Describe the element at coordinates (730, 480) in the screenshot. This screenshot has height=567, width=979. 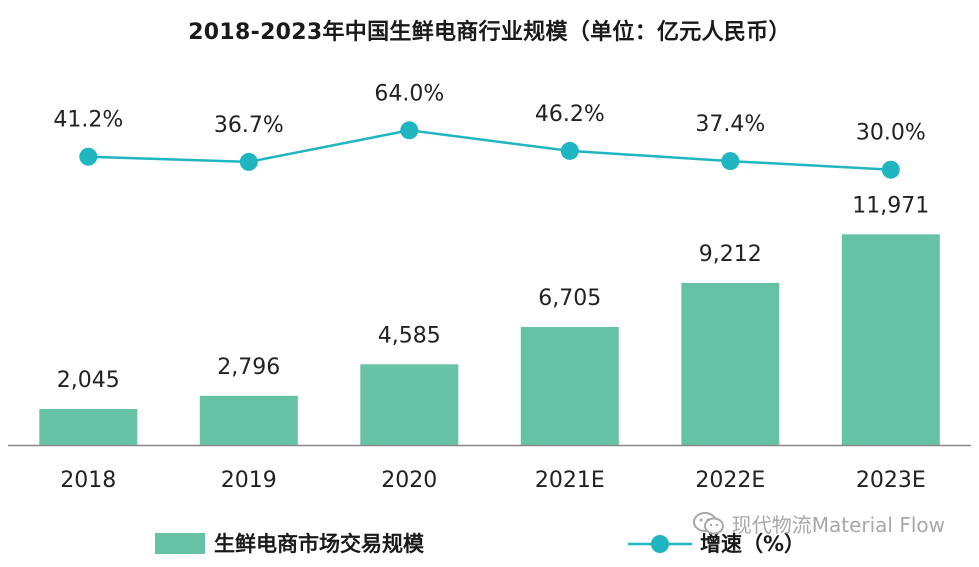
I see `x-tick-label-2022E: 2022E` at that location.